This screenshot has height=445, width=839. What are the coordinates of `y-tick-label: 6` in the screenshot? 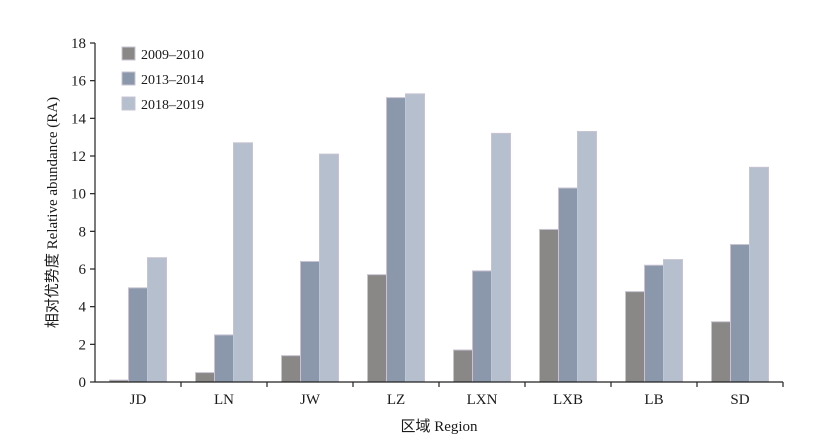 It's located at (83, 270).